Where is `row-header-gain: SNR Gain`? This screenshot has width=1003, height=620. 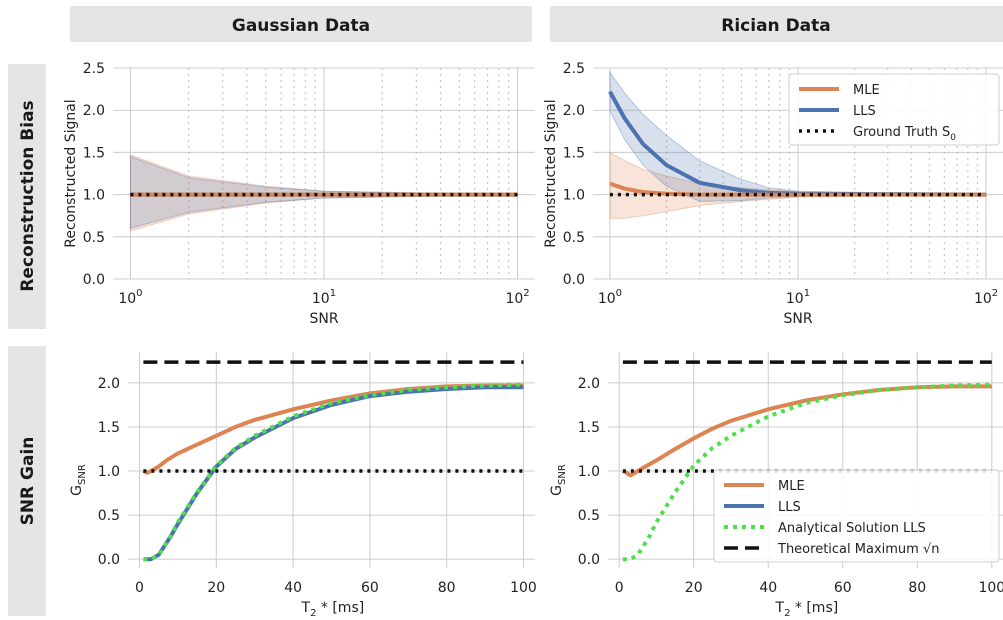 row-header-gain: SNR Gain is located at coordinates (28, 481).